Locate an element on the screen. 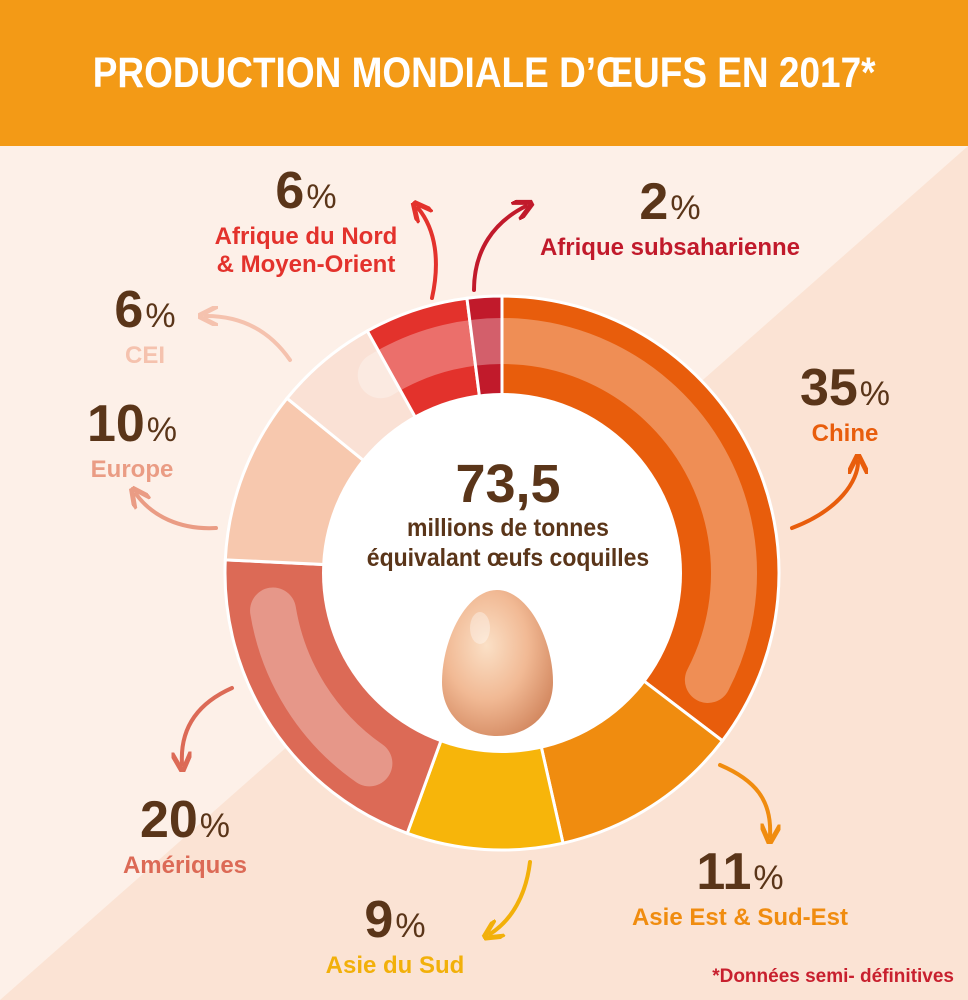 This screenshot has height=1000, width=968. label-asie-est: 11% Asie Est & Sud-Est is located at coordinates (740, 889).